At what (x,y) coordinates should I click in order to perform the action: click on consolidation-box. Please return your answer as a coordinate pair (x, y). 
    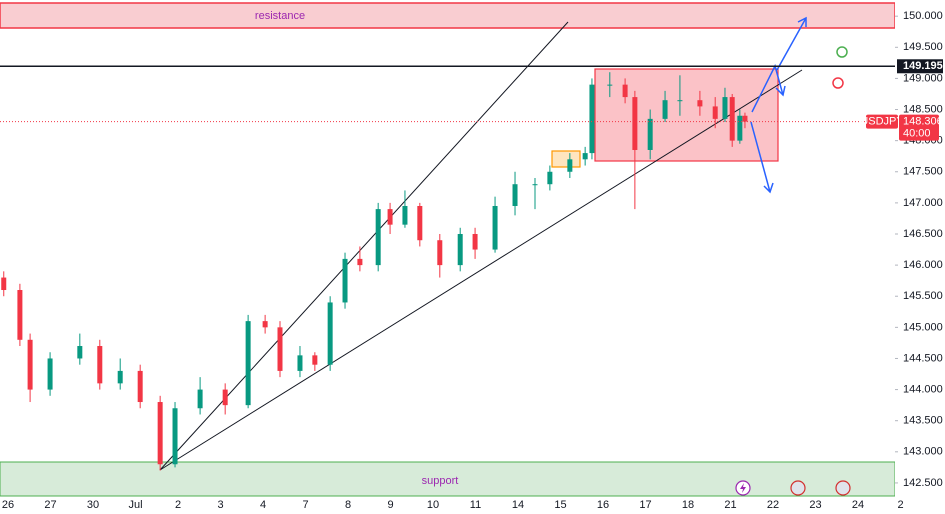
    Looking at the image, I should click on (566, 159).